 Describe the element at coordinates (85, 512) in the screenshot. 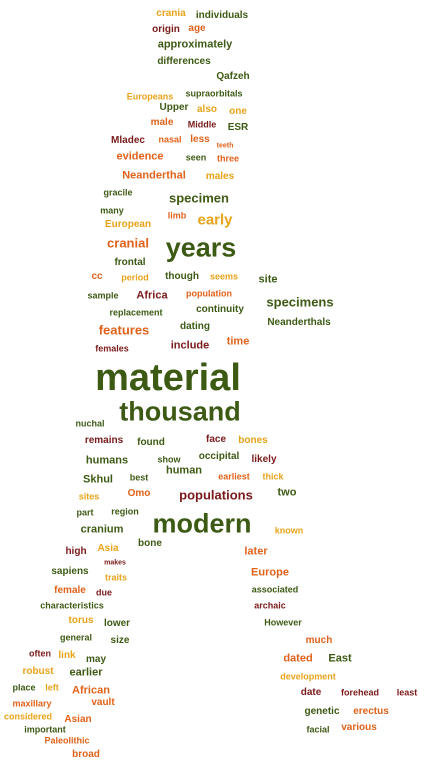

I see `cloud-word: part` at that location.